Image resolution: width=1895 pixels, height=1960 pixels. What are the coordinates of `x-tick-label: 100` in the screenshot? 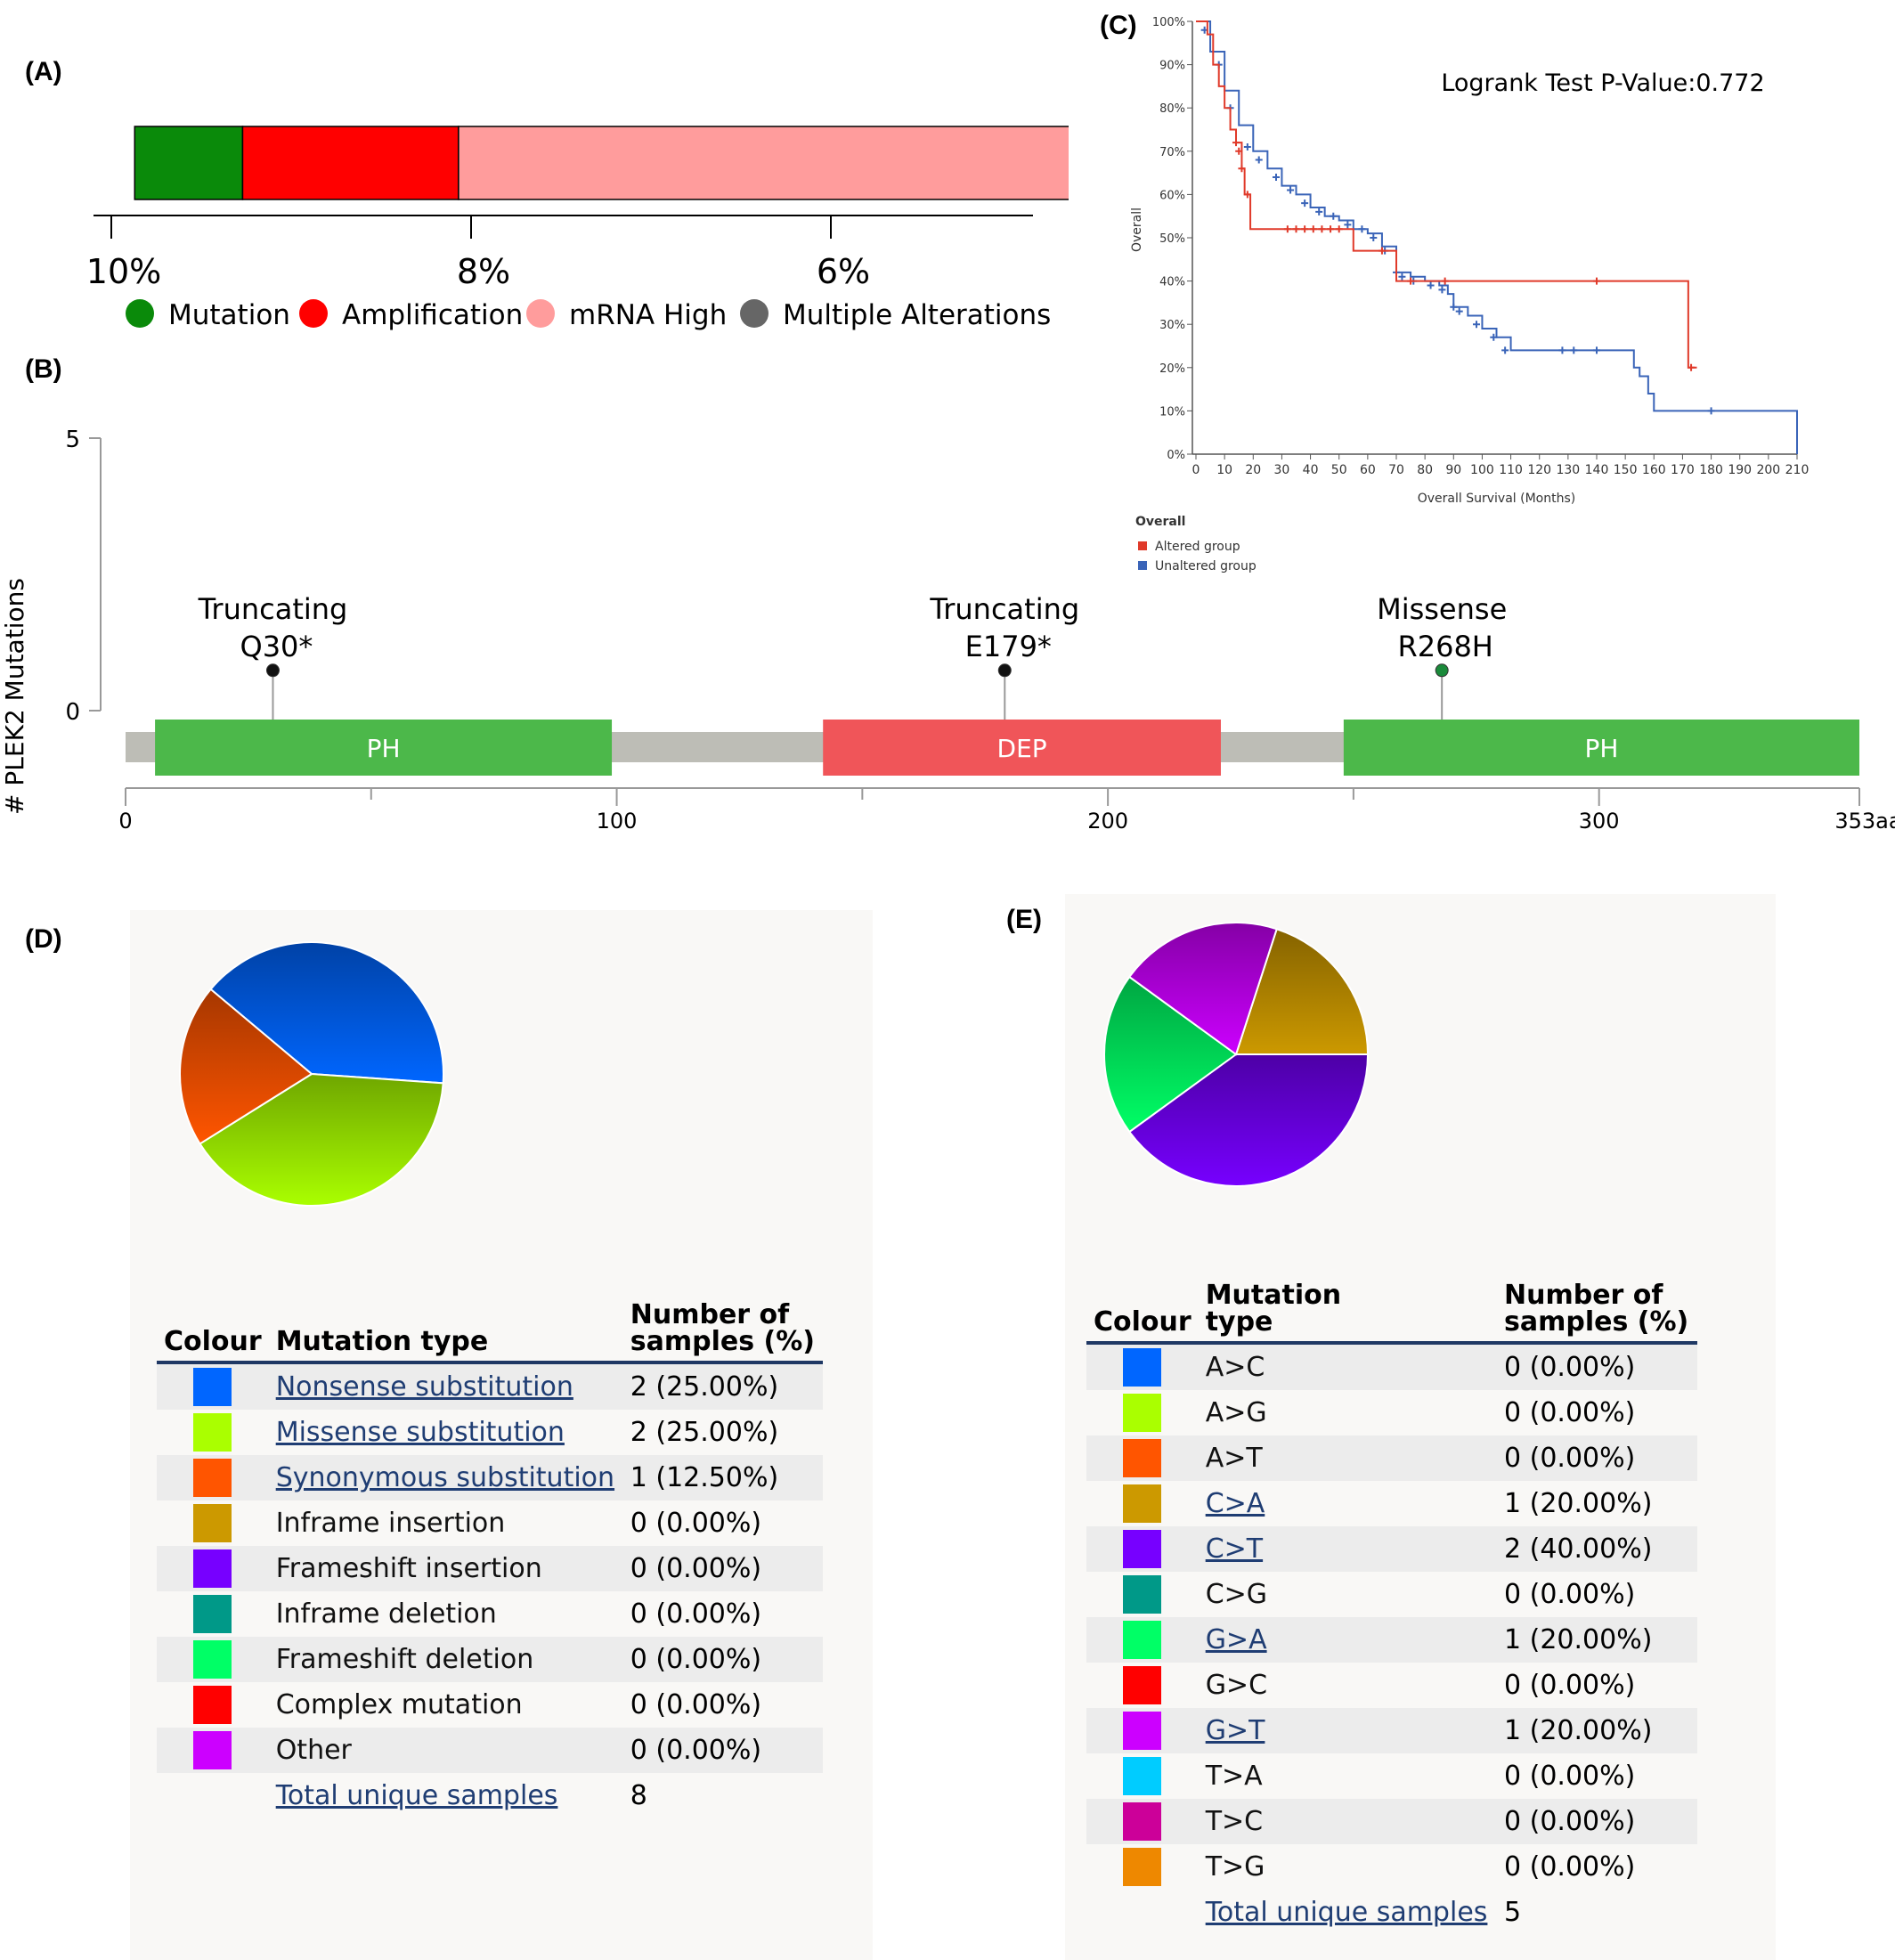 It's located at (1482, 470).